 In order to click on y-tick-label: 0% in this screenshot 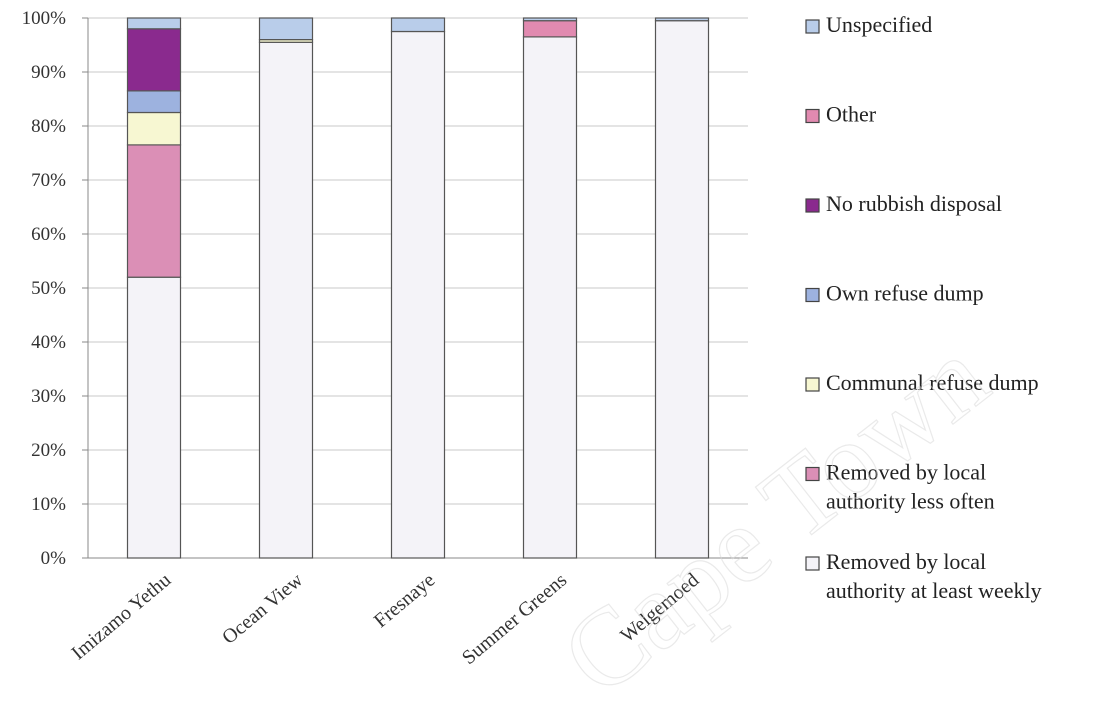, I will do `click(54, 558)`.